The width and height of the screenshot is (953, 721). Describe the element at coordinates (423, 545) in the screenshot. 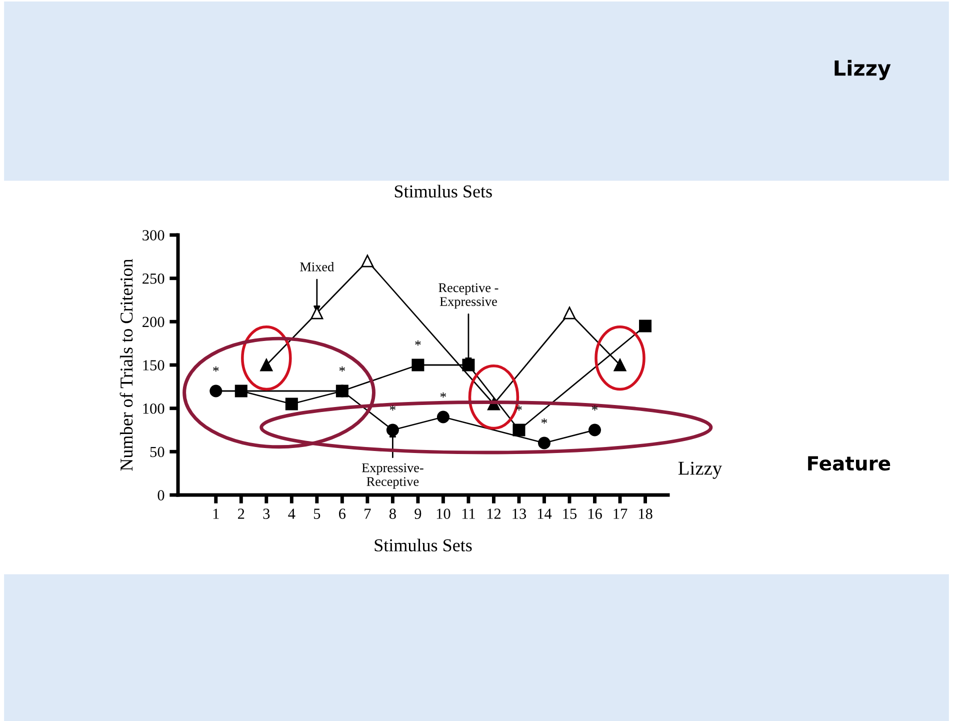

I see `x-axis-title: Stimulus Sets` at that location.